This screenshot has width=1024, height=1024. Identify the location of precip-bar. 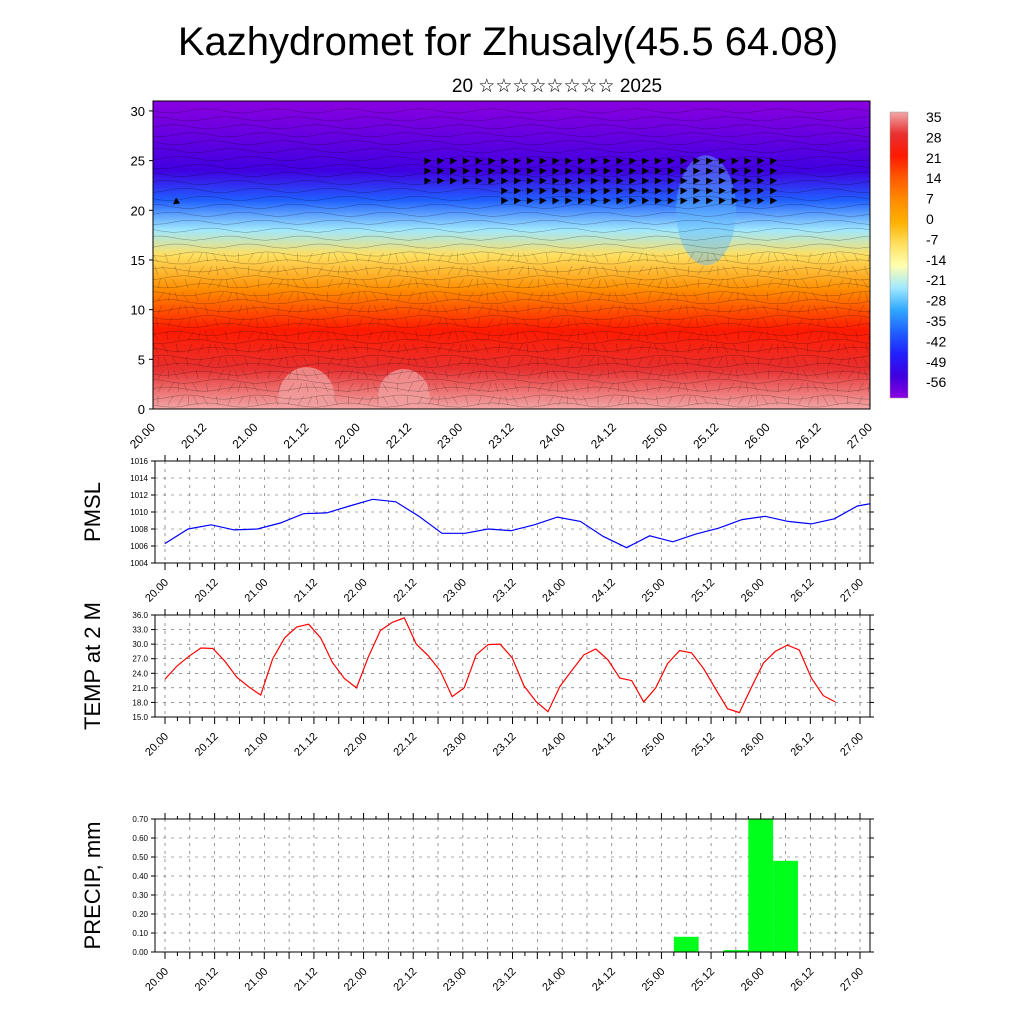
(785, 906).